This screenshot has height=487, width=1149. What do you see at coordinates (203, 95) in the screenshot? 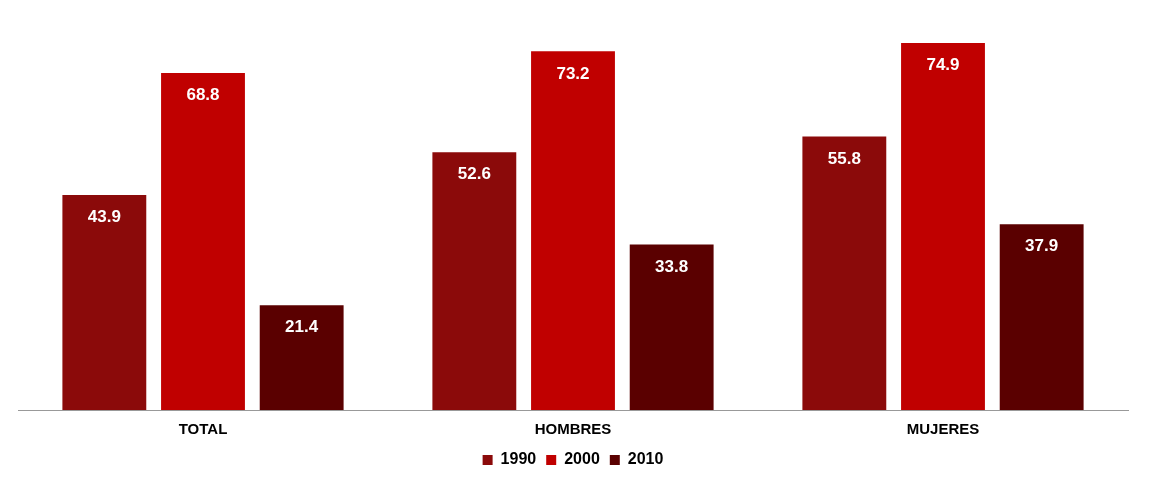
I see `data-label: 68.8` at bounding box center [203, 95].